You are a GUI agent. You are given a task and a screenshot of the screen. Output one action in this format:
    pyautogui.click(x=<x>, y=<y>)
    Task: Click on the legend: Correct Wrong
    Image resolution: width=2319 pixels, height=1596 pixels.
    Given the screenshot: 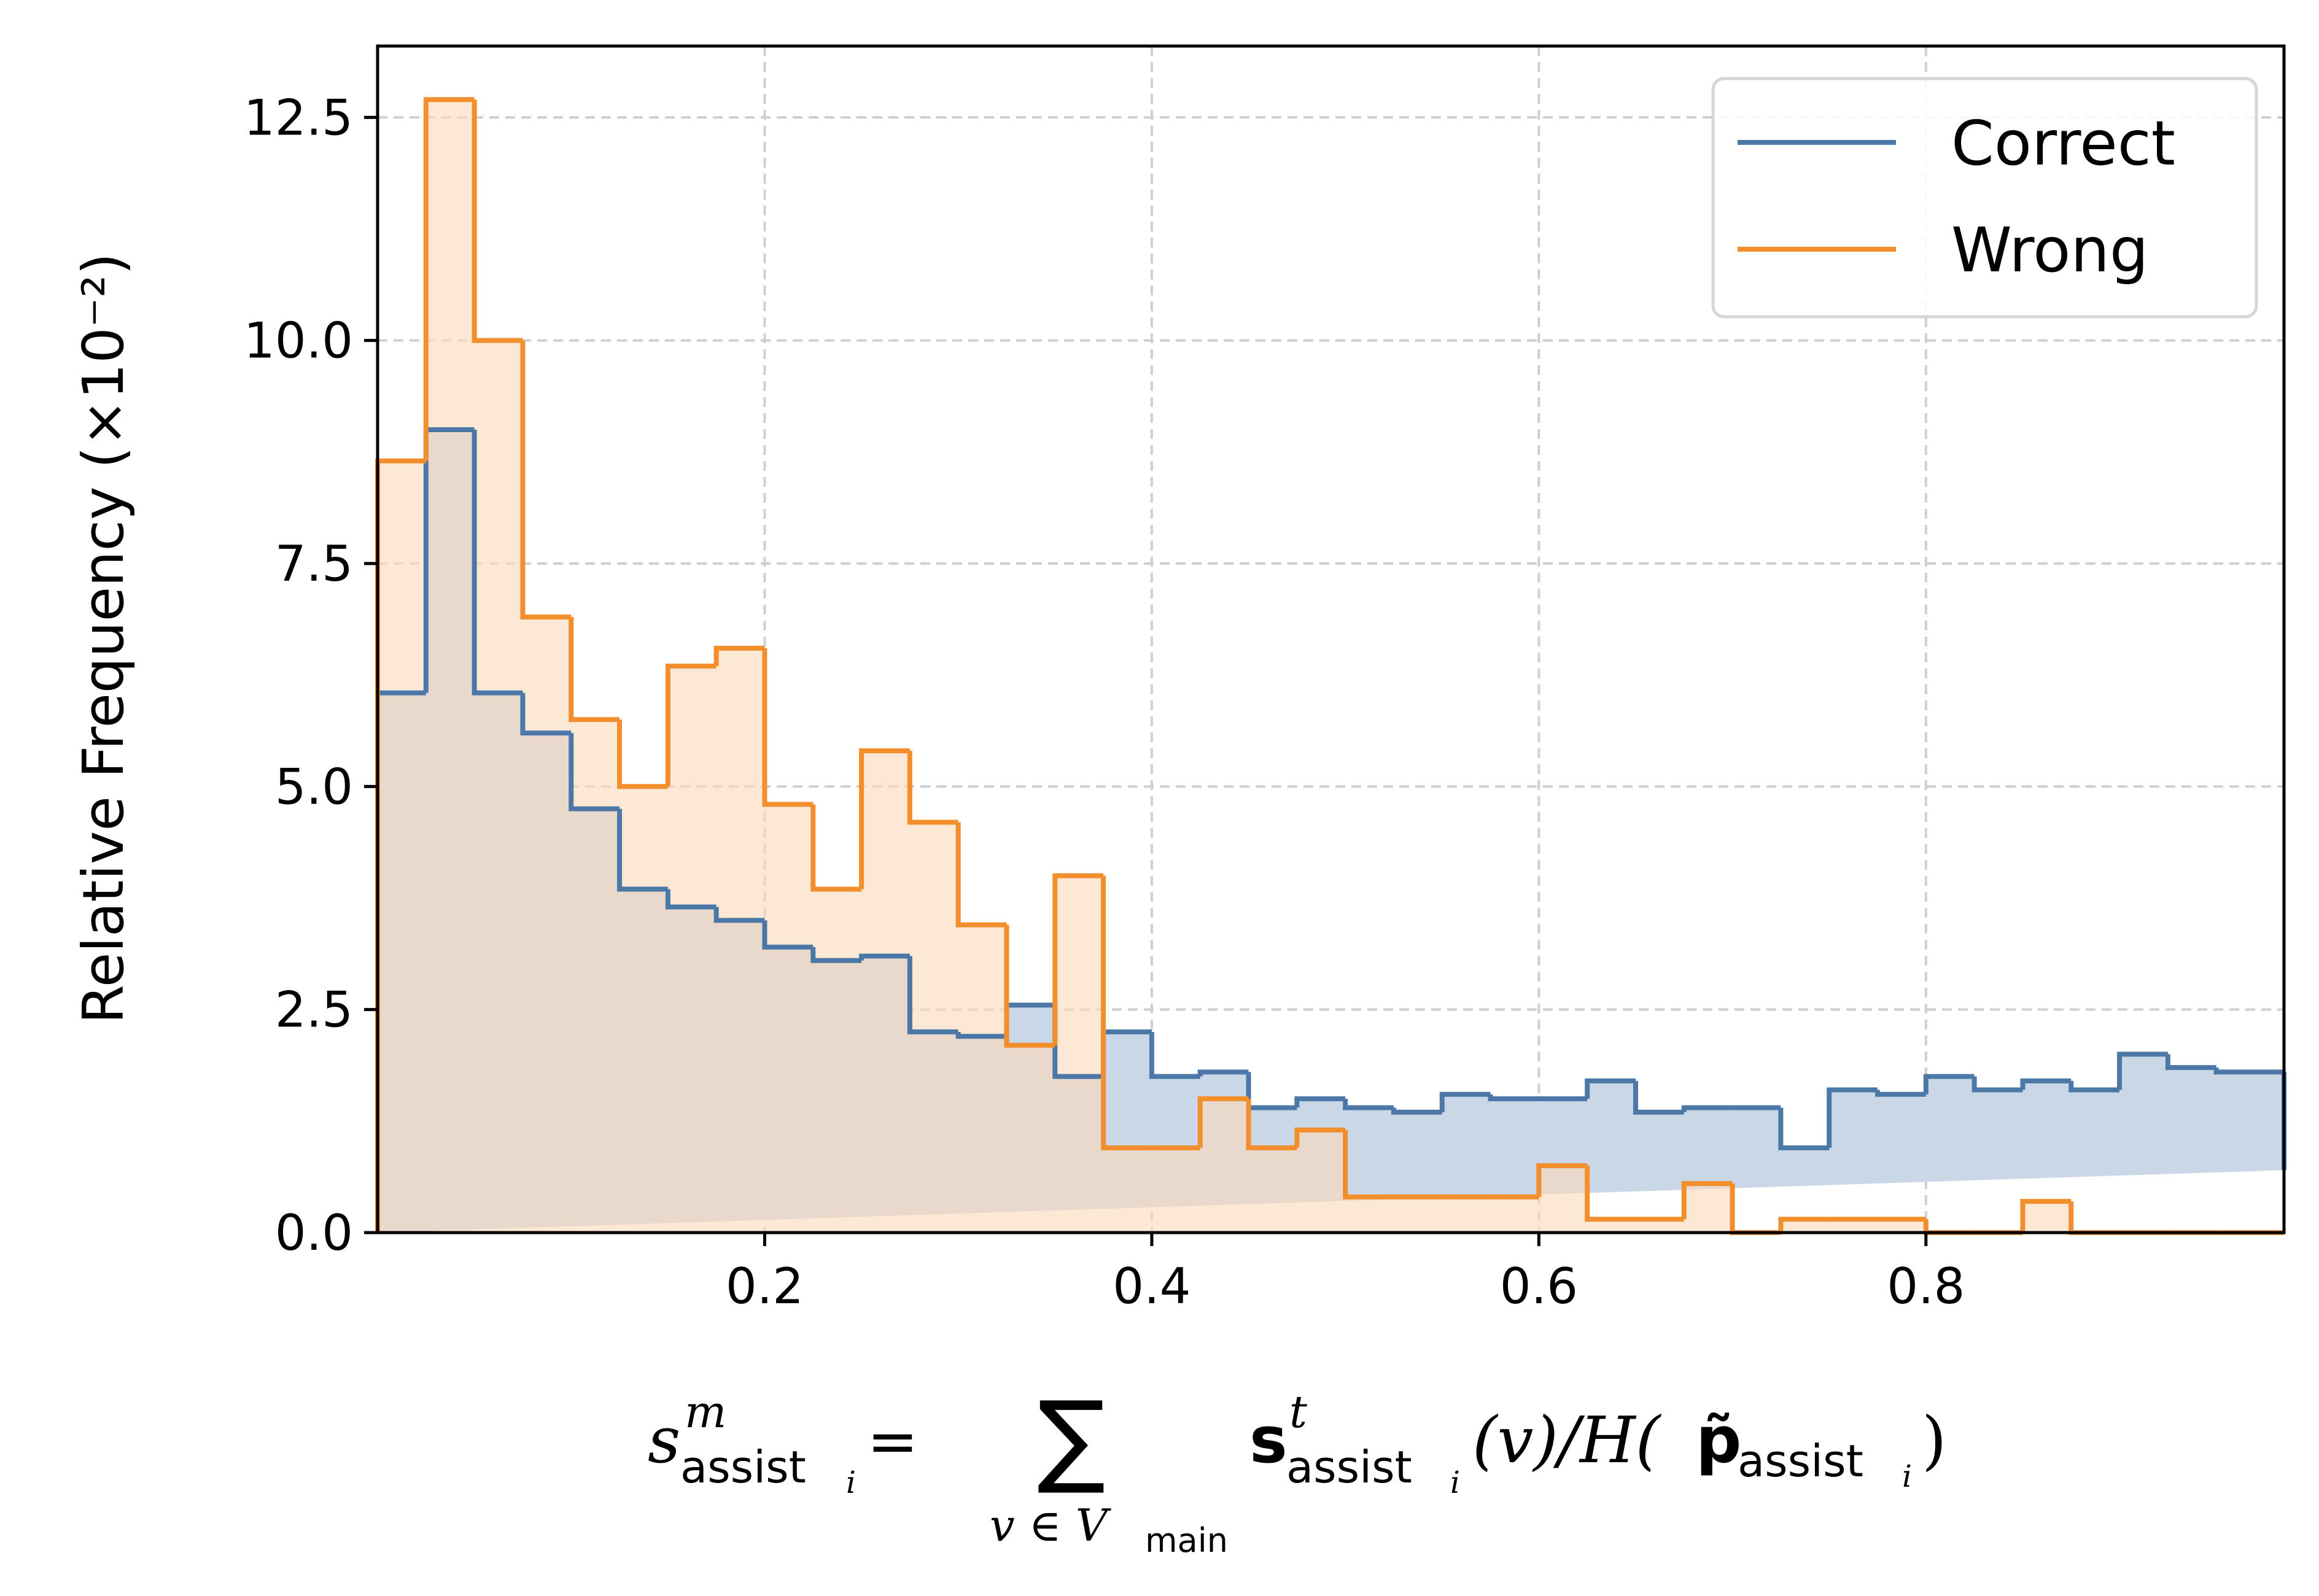 What is the action you would take?
    pyautogui.click(x=1984, y=198)
    